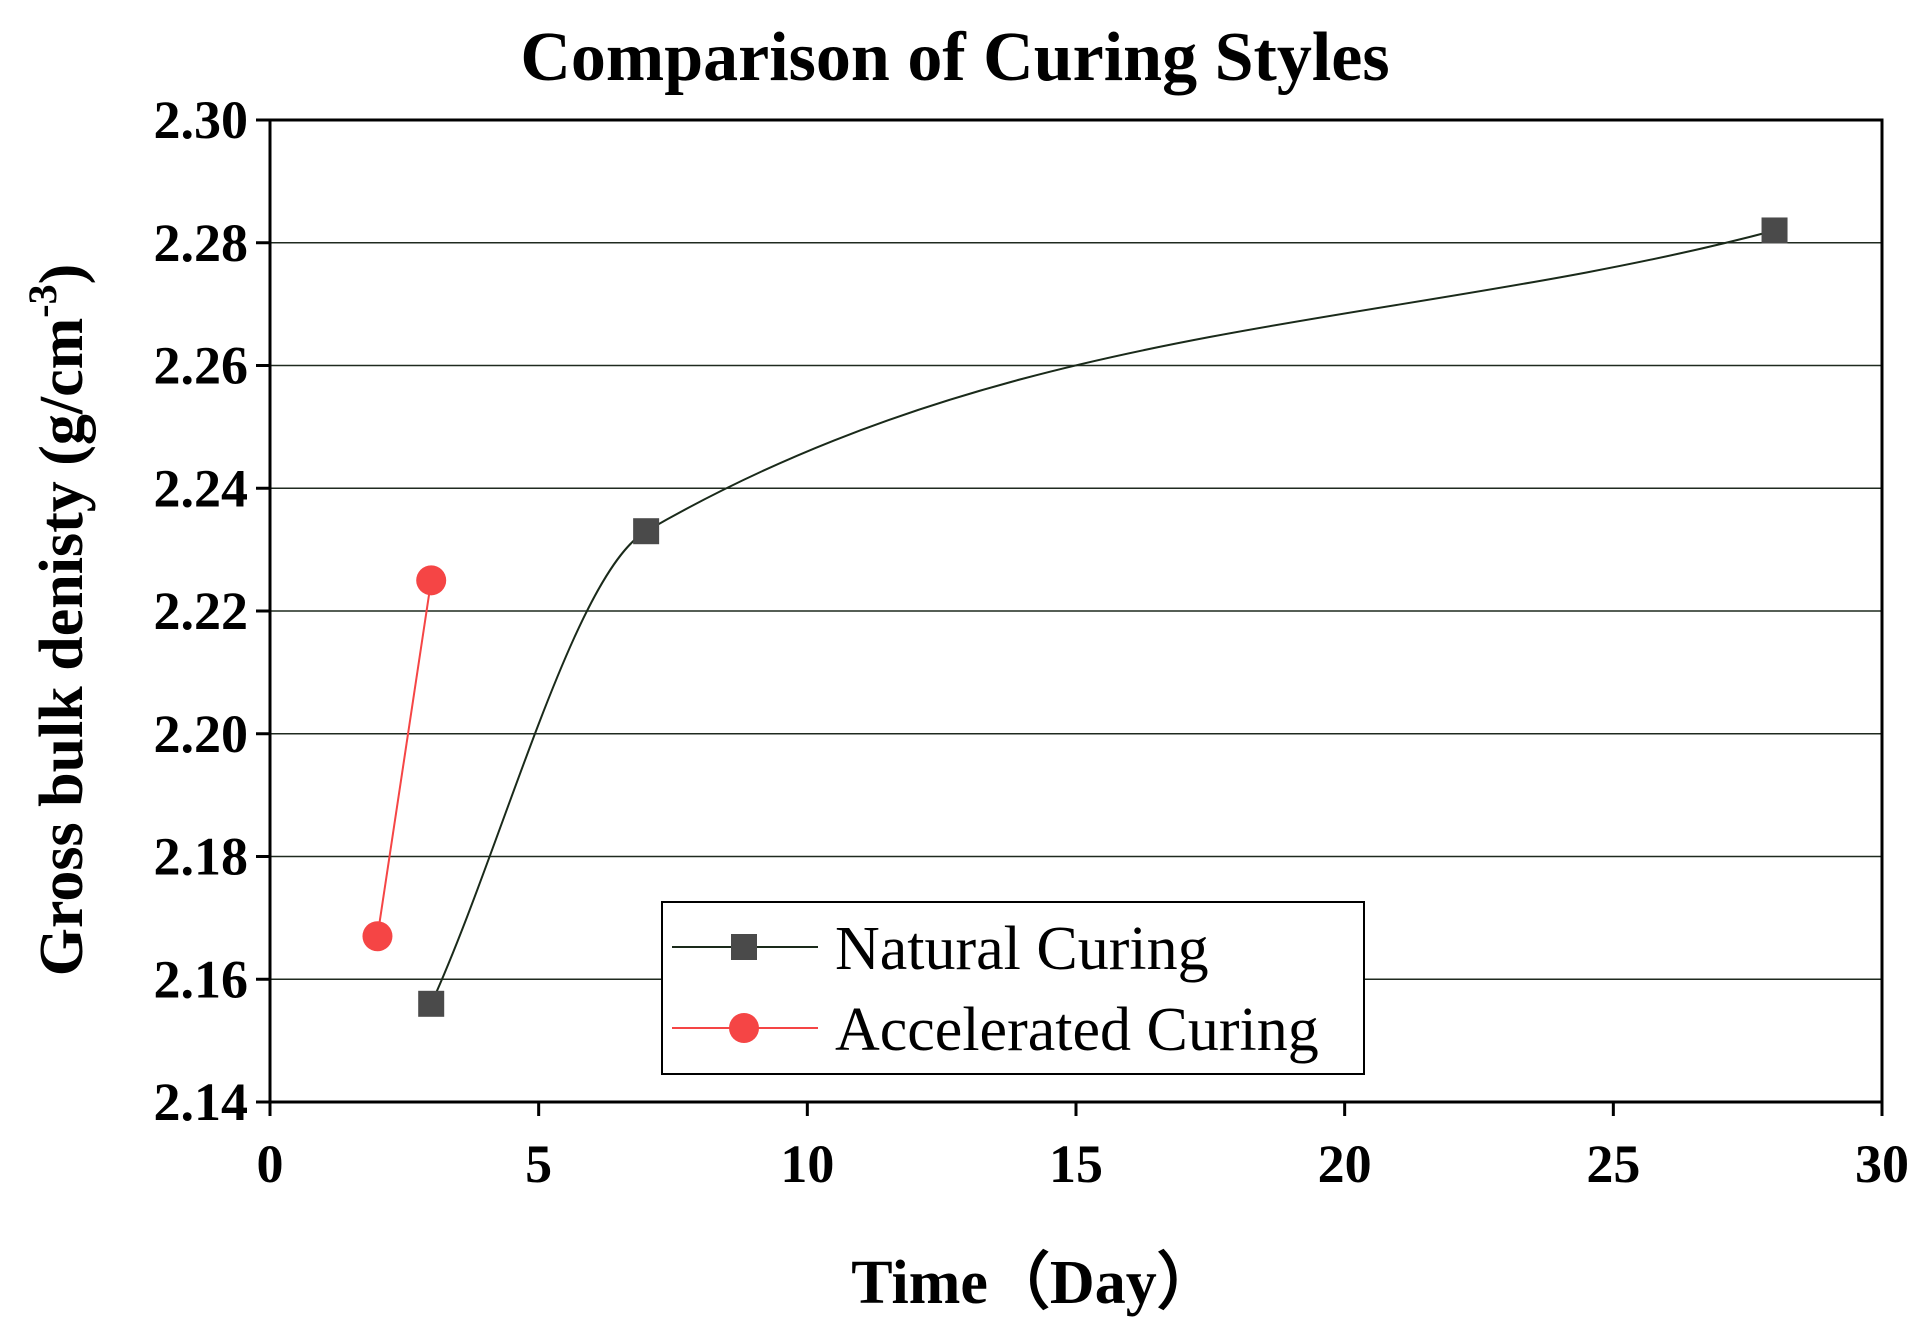 This screenshot has height=1341, width=1925. I want to click on legend-marker-natural-curing, so click(744, 947).